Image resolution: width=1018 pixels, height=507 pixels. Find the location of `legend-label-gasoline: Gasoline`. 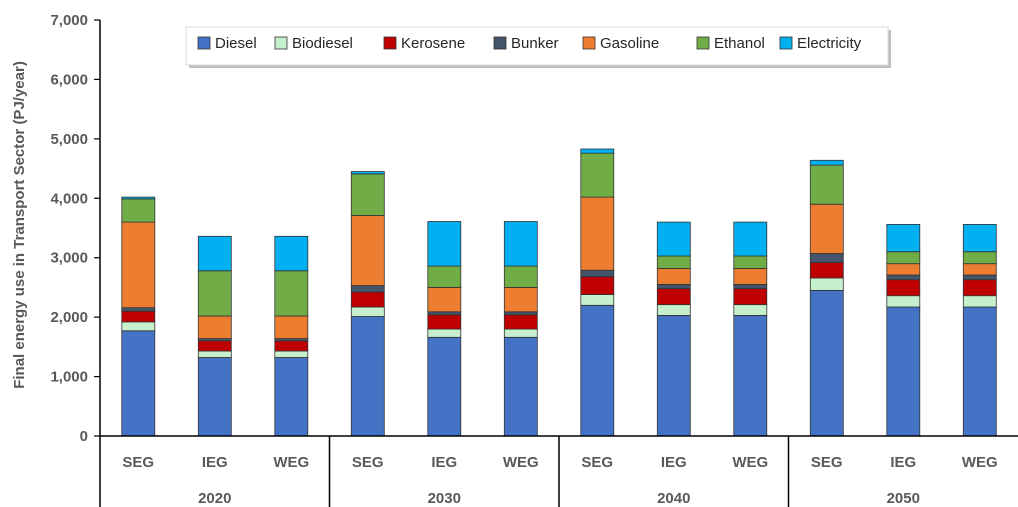

legend-label-gasoline: Gasoline is located at coordinates (629, 43).